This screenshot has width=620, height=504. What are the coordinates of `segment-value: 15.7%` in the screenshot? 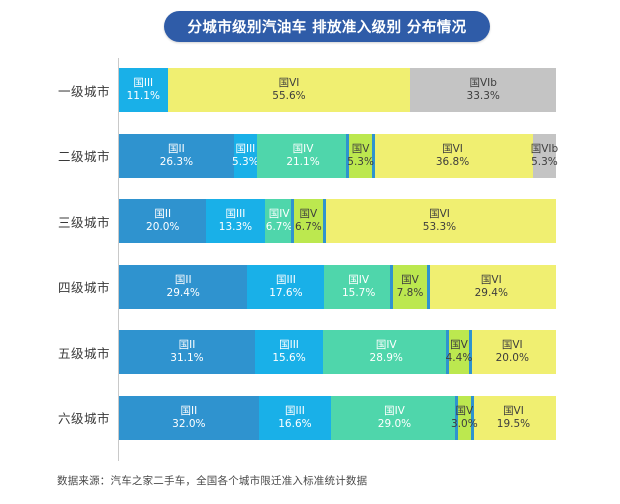 It's located at (358, 292).